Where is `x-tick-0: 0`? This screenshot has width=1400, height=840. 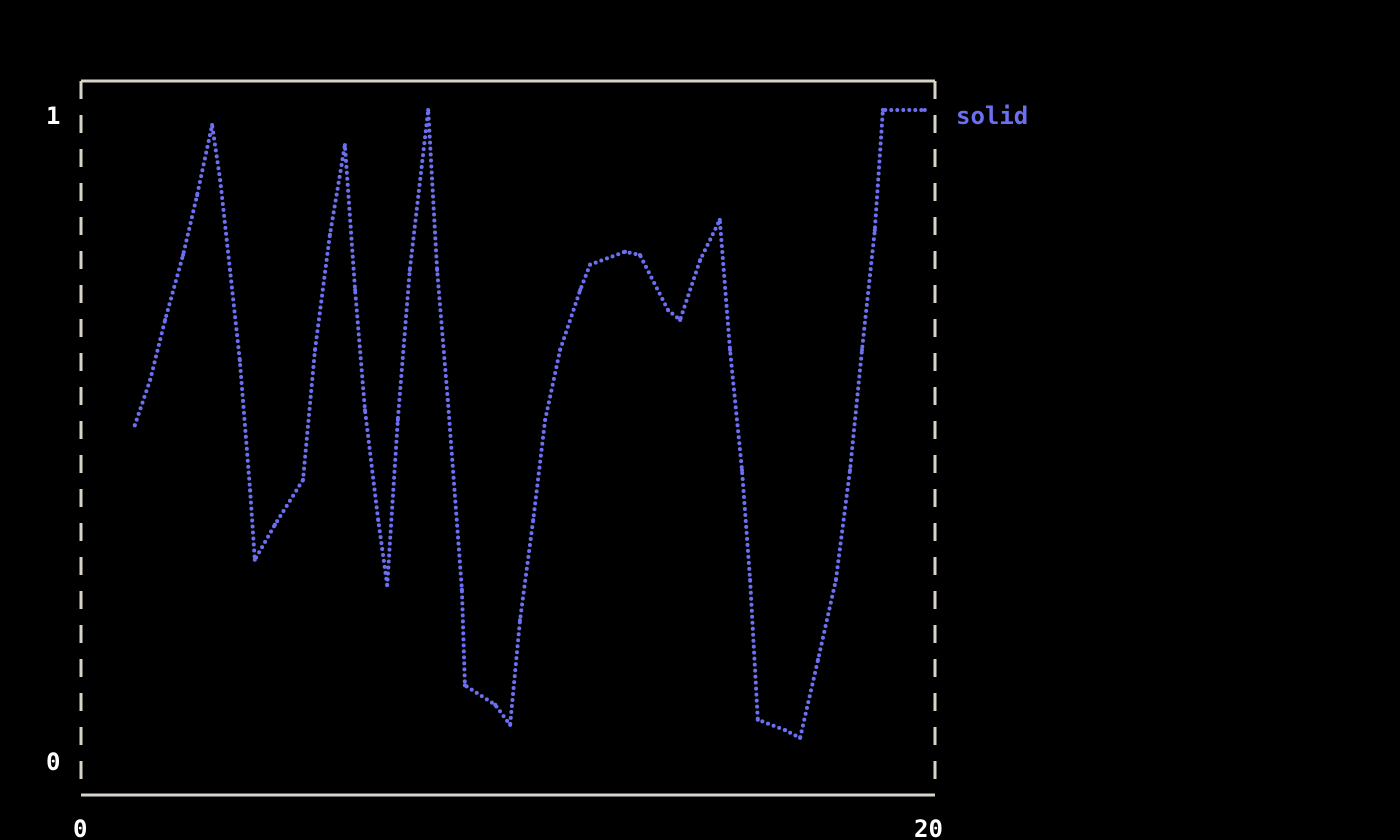 x-tick-0: 0 is located at coordinates (80, 827).